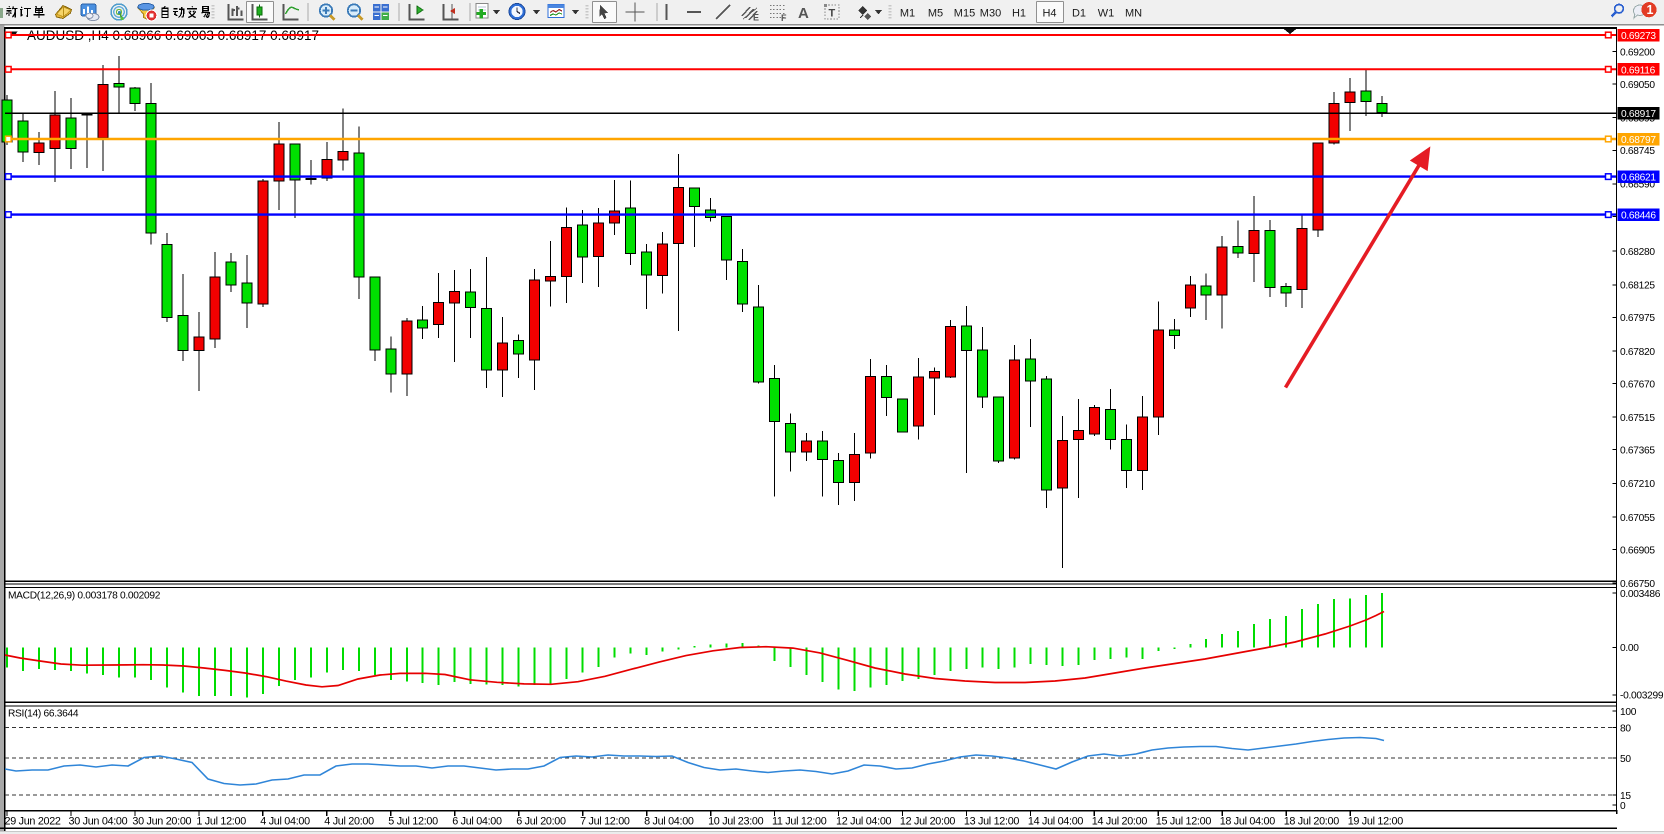 The width and height of the screenshot is (1664, 834). What do you see at coordinates (784, 18) in the screenshot?
I see `svg-text: F` at bounding box center [784, 18].